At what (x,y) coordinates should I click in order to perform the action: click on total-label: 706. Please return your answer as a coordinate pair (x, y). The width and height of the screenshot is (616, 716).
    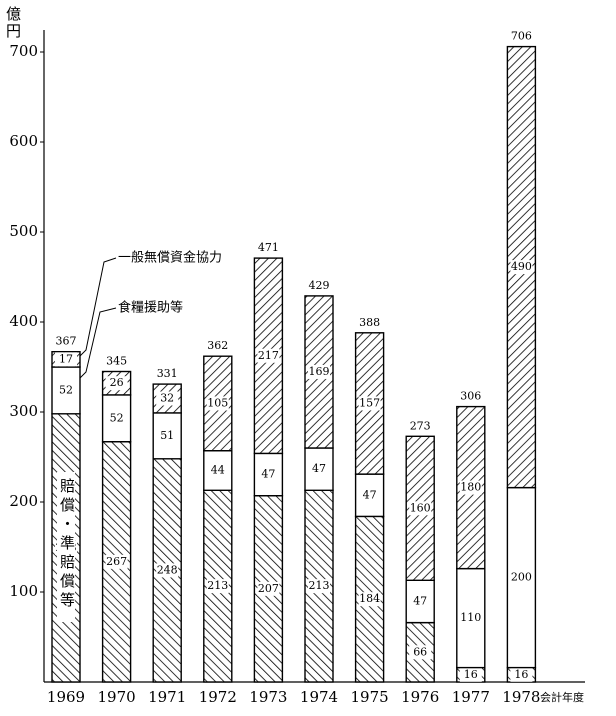
    Looking at the image, I should click on (521, 36).